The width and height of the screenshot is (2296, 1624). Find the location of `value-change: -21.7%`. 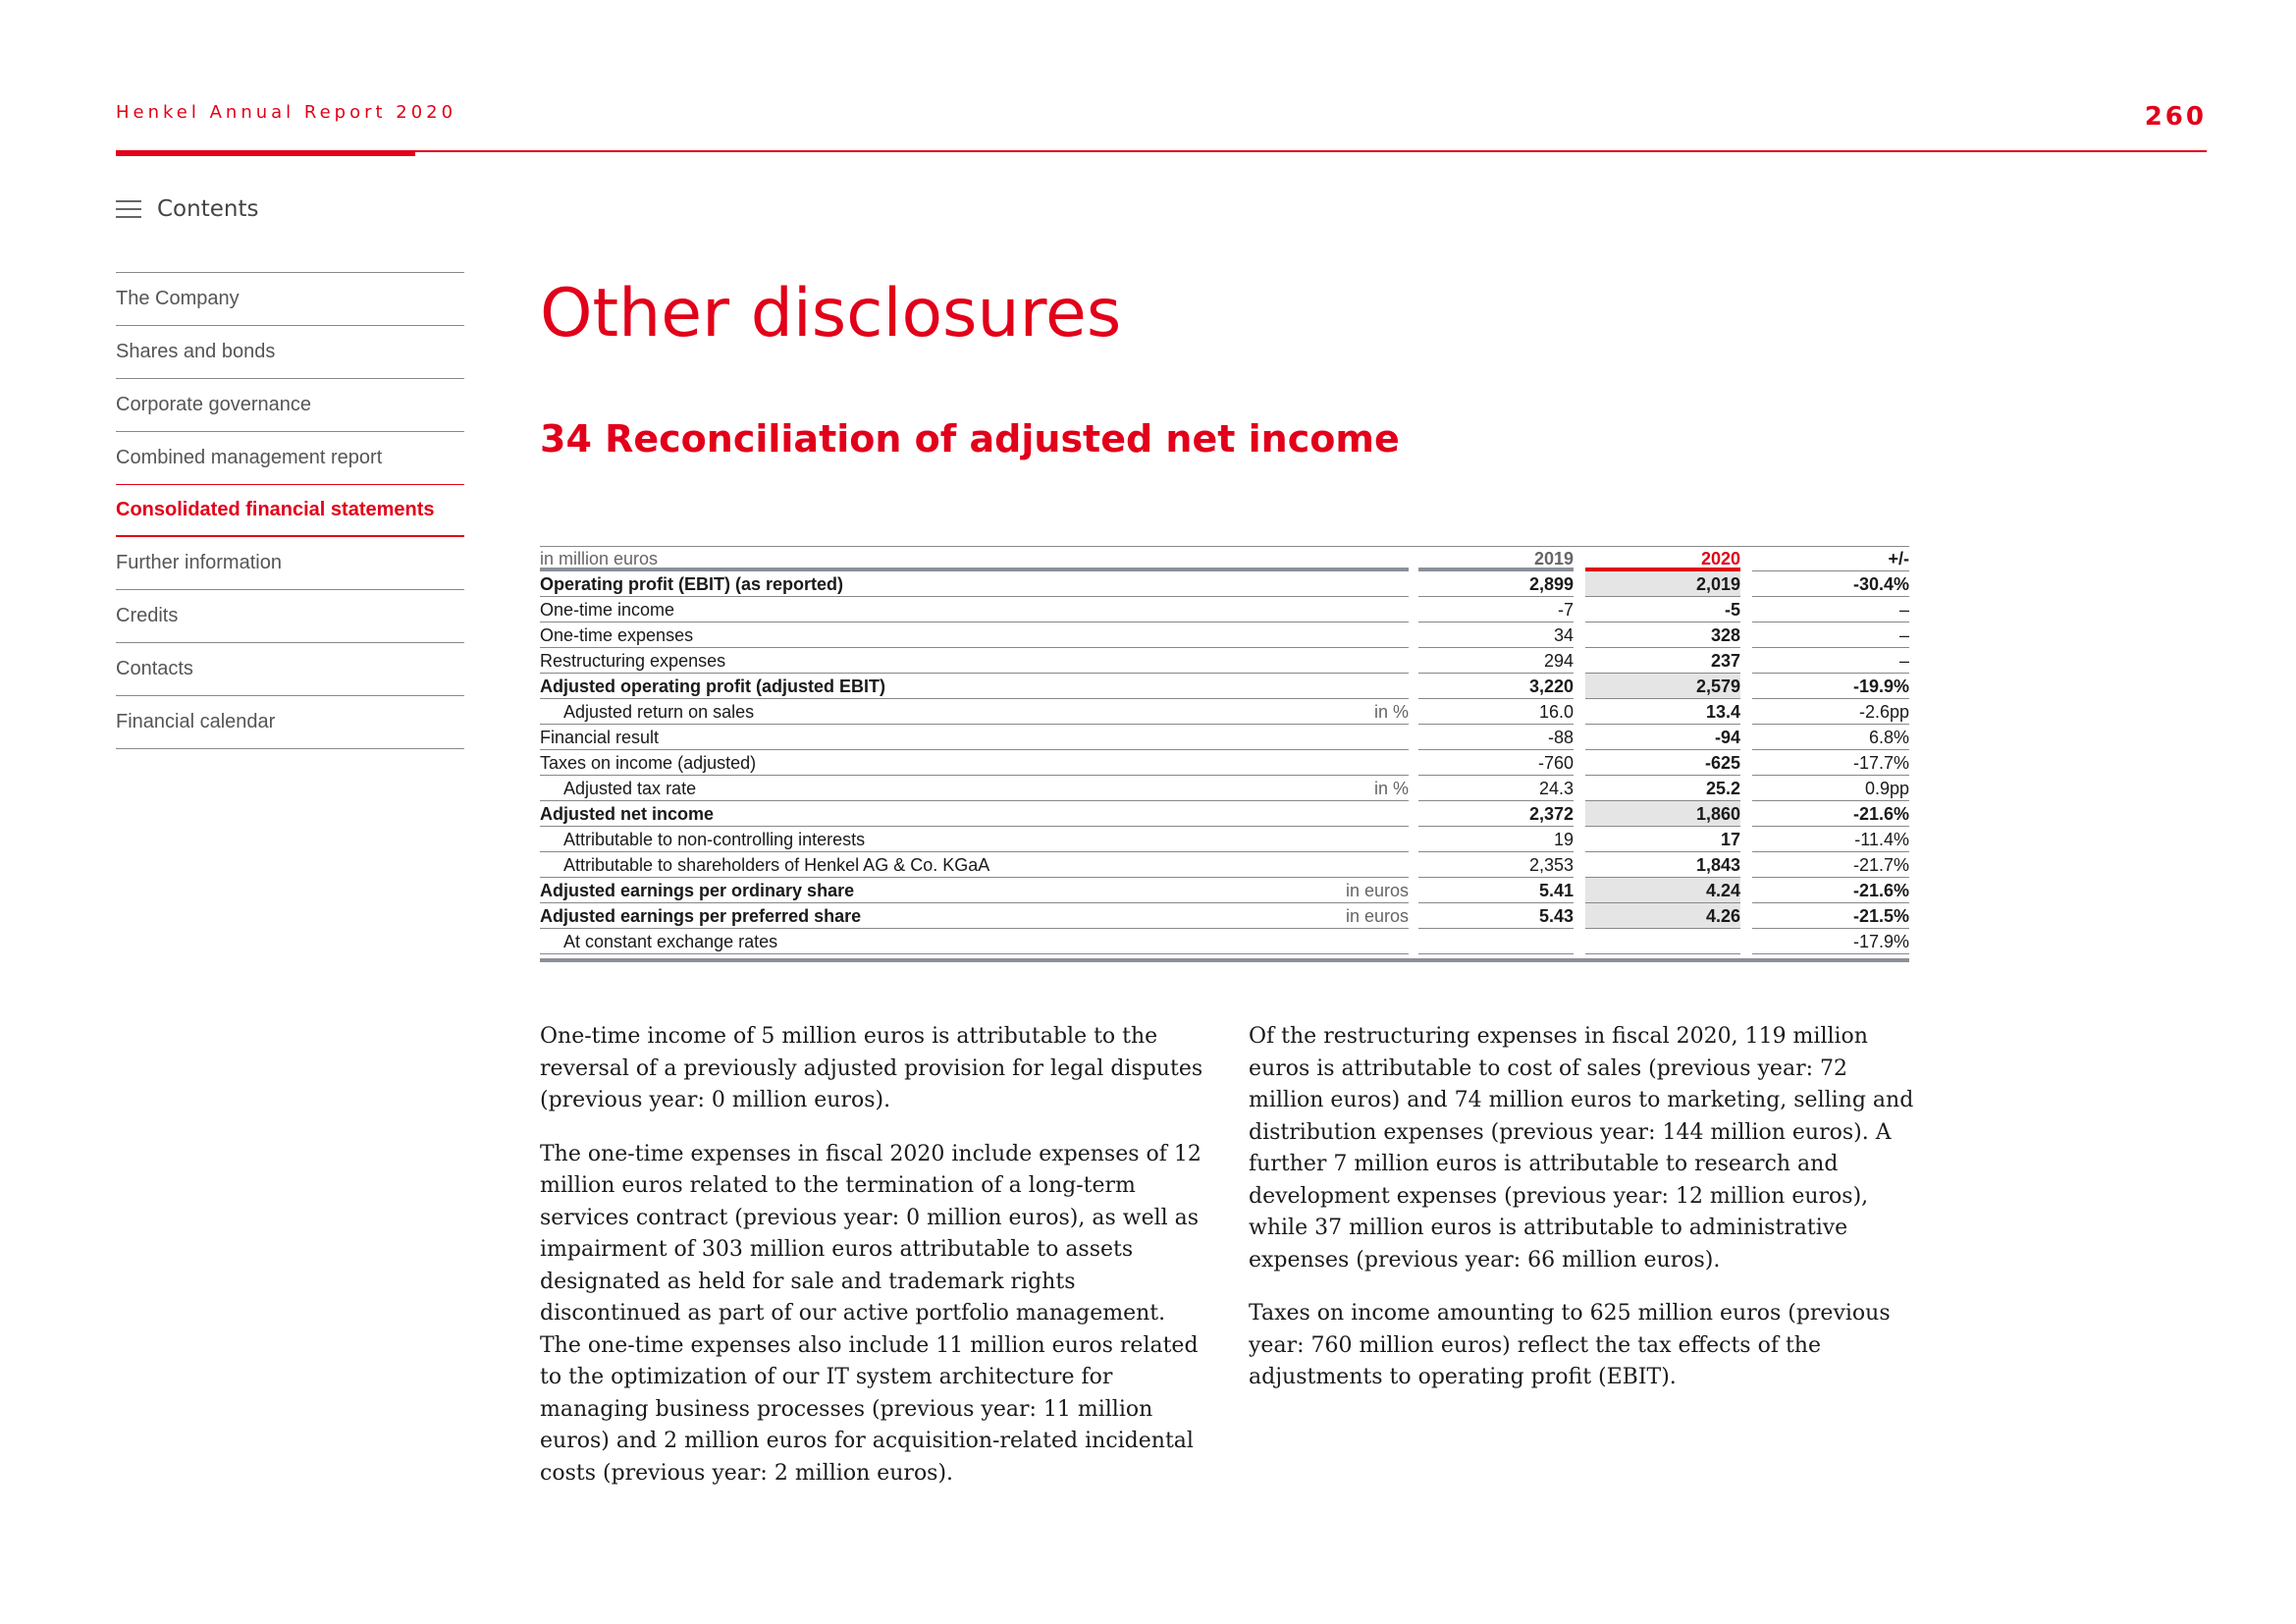

value-change: -21.7% is located at coordinates (1831, 865).